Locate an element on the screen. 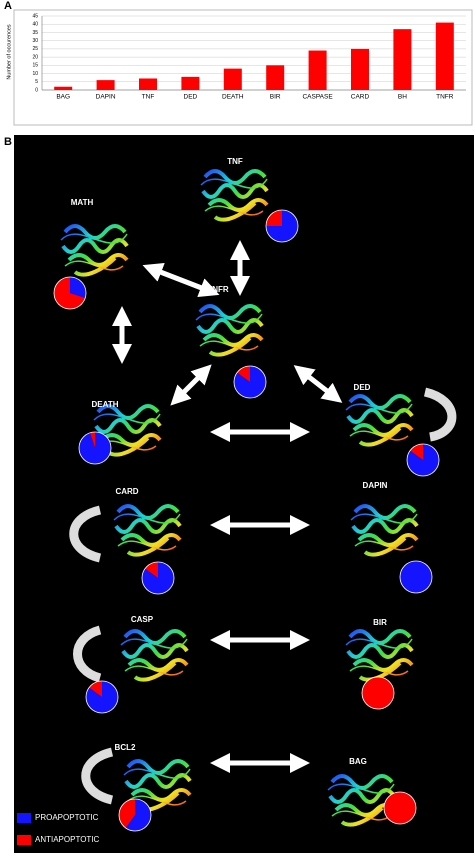 Image resolution: width=474 pixels, height=853 pixels. x-tick-label: BAG is located at coordinates (63, 97).